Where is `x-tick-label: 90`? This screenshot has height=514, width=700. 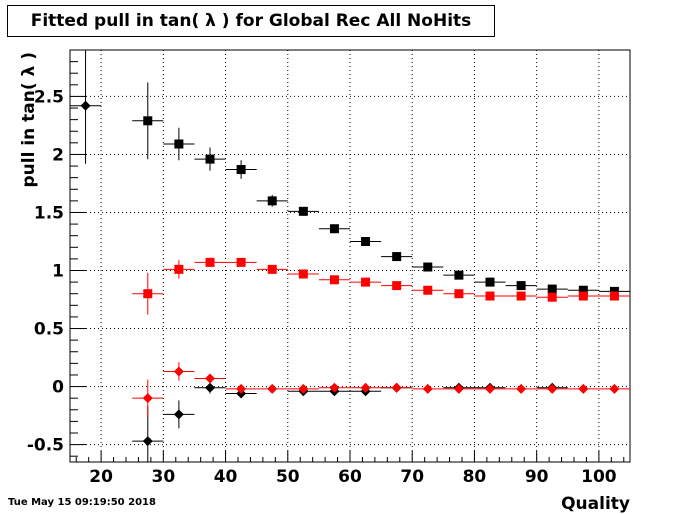
x-tick-label: 90 is located at coordinates (537, 477).